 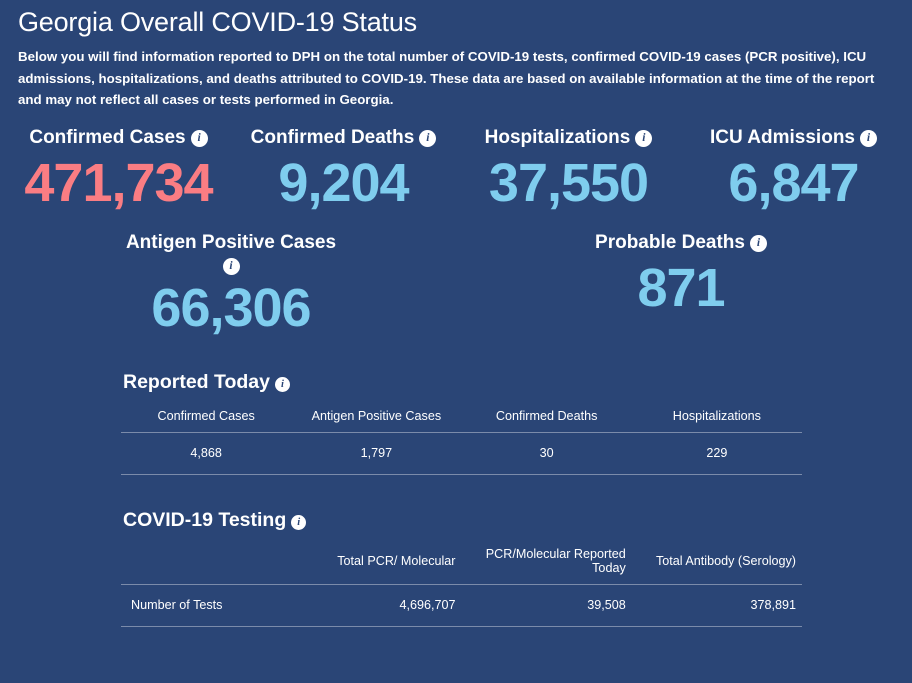 What do you see at coordinates (782, 137) in the screenshot?
I see `metric-label: ICU Admissions` at bounding box center [782, 137].